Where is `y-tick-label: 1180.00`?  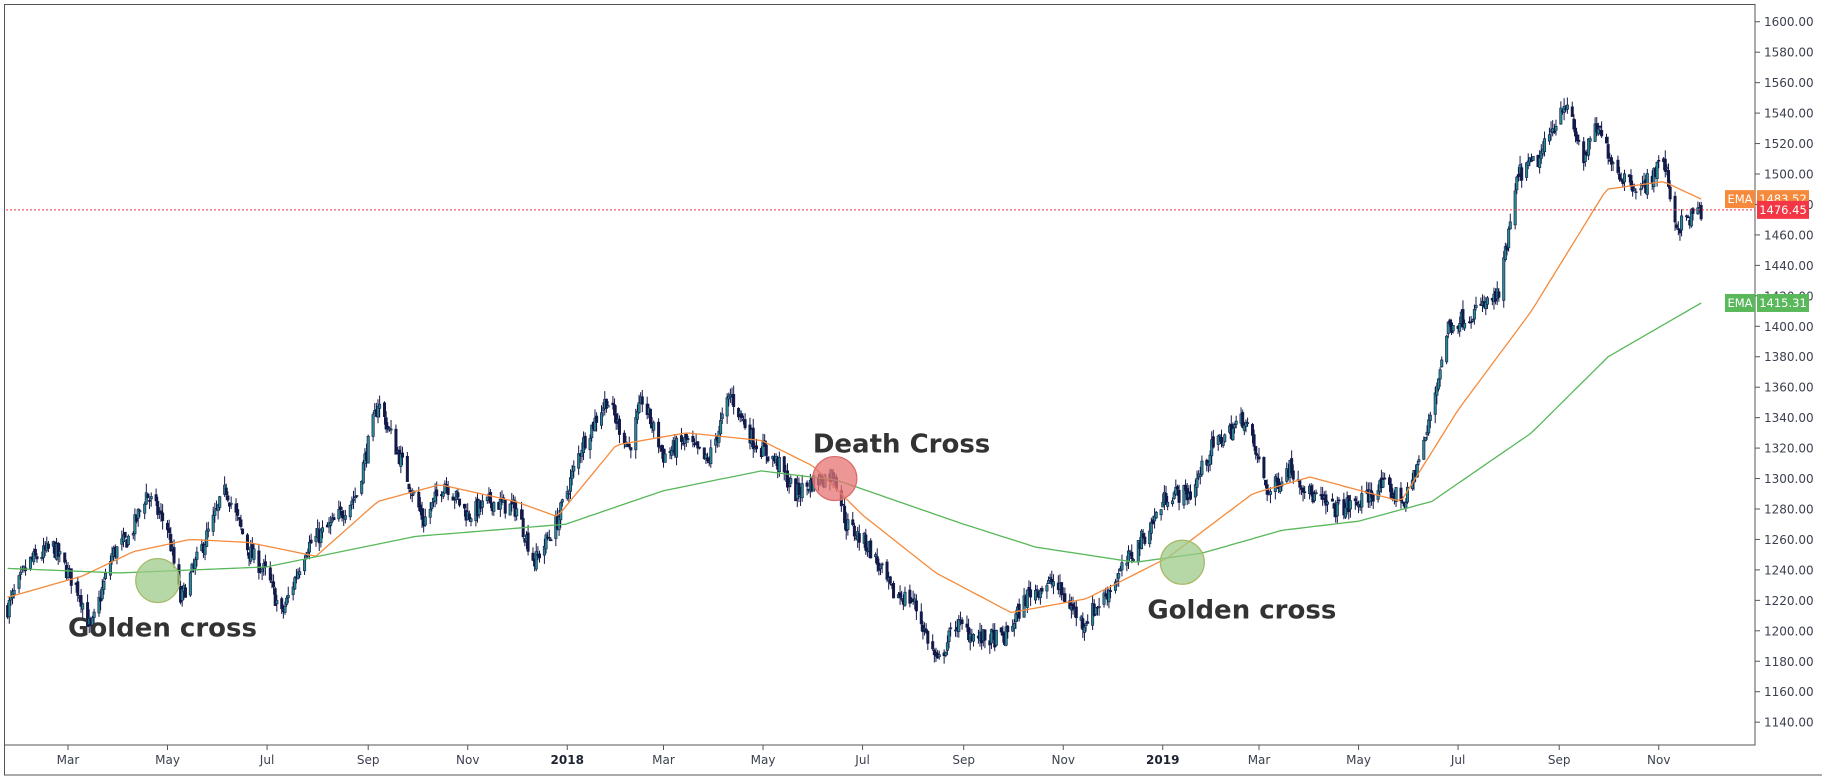 y-tick-label: 1180.00 is located at coordinates (1789, 662).